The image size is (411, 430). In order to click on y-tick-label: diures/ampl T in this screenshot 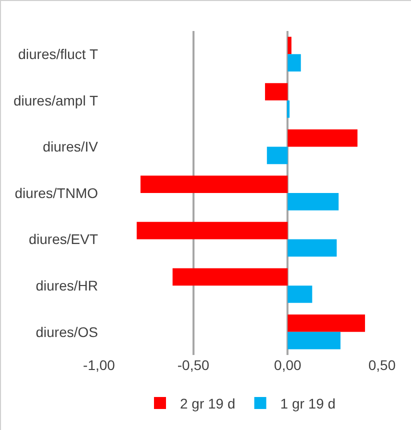, I will do `click(55, 100)`.